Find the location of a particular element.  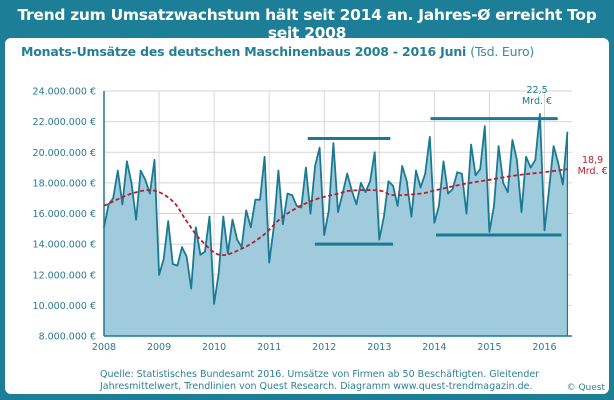

annotation-average-value: 18,9 is located at coordinates (592, 160).